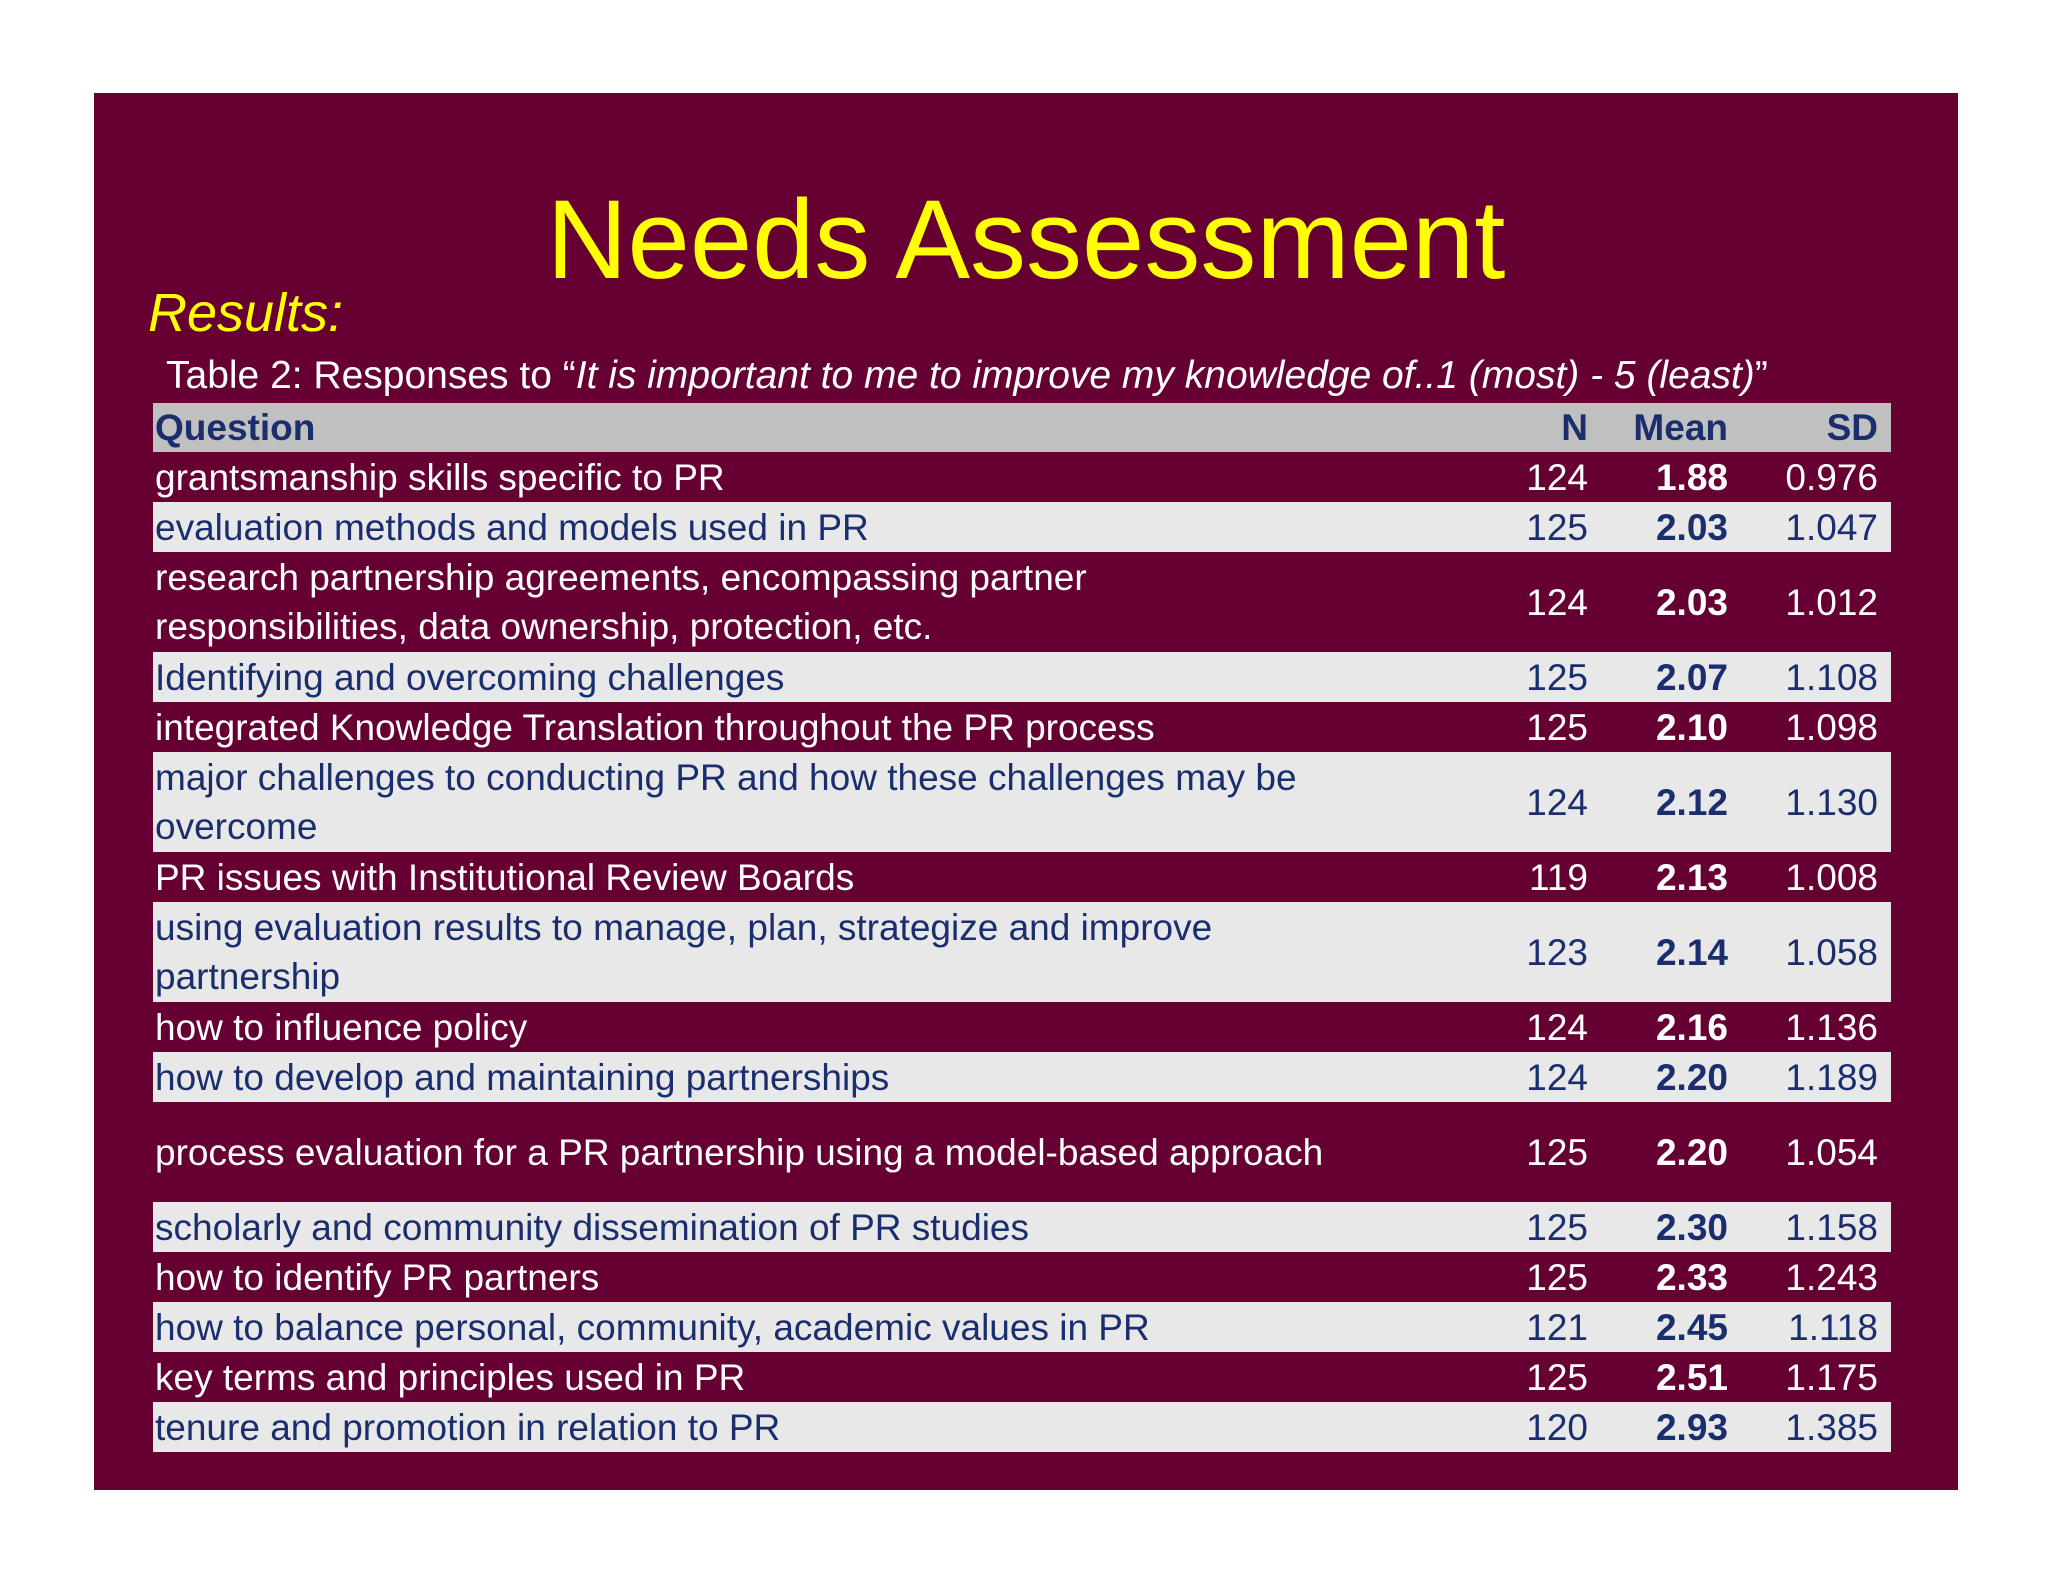 Image resolution: width=2048 pixels, height=1582 pixels. What do you see at coordinates (757, 1377) in the screenshot?
I see `row-question: key terms and principles used in PR` at bounding box center [757, 1377].